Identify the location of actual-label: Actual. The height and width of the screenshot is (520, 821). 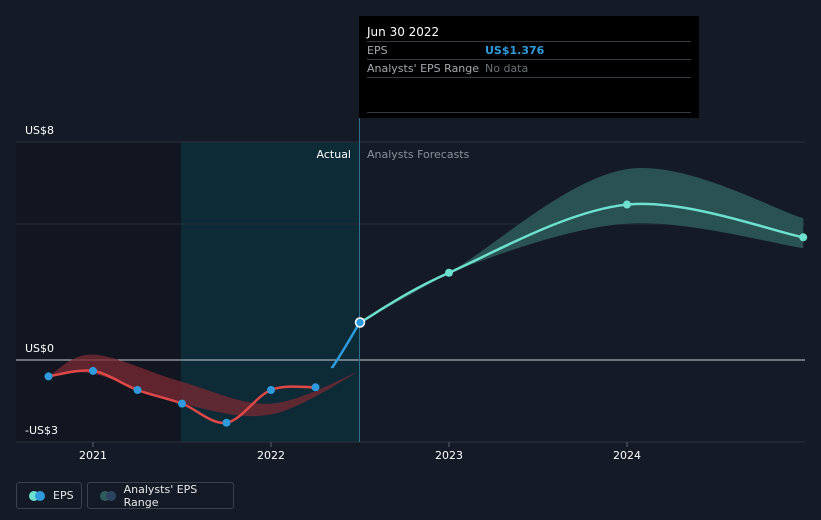
(334, 154).